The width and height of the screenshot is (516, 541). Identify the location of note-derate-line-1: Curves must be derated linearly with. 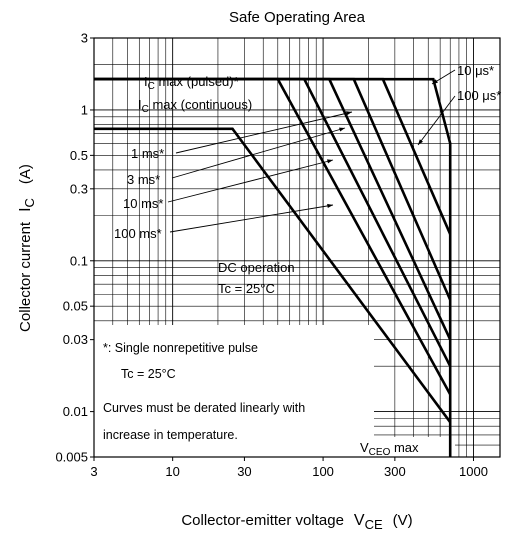
(204, 408).